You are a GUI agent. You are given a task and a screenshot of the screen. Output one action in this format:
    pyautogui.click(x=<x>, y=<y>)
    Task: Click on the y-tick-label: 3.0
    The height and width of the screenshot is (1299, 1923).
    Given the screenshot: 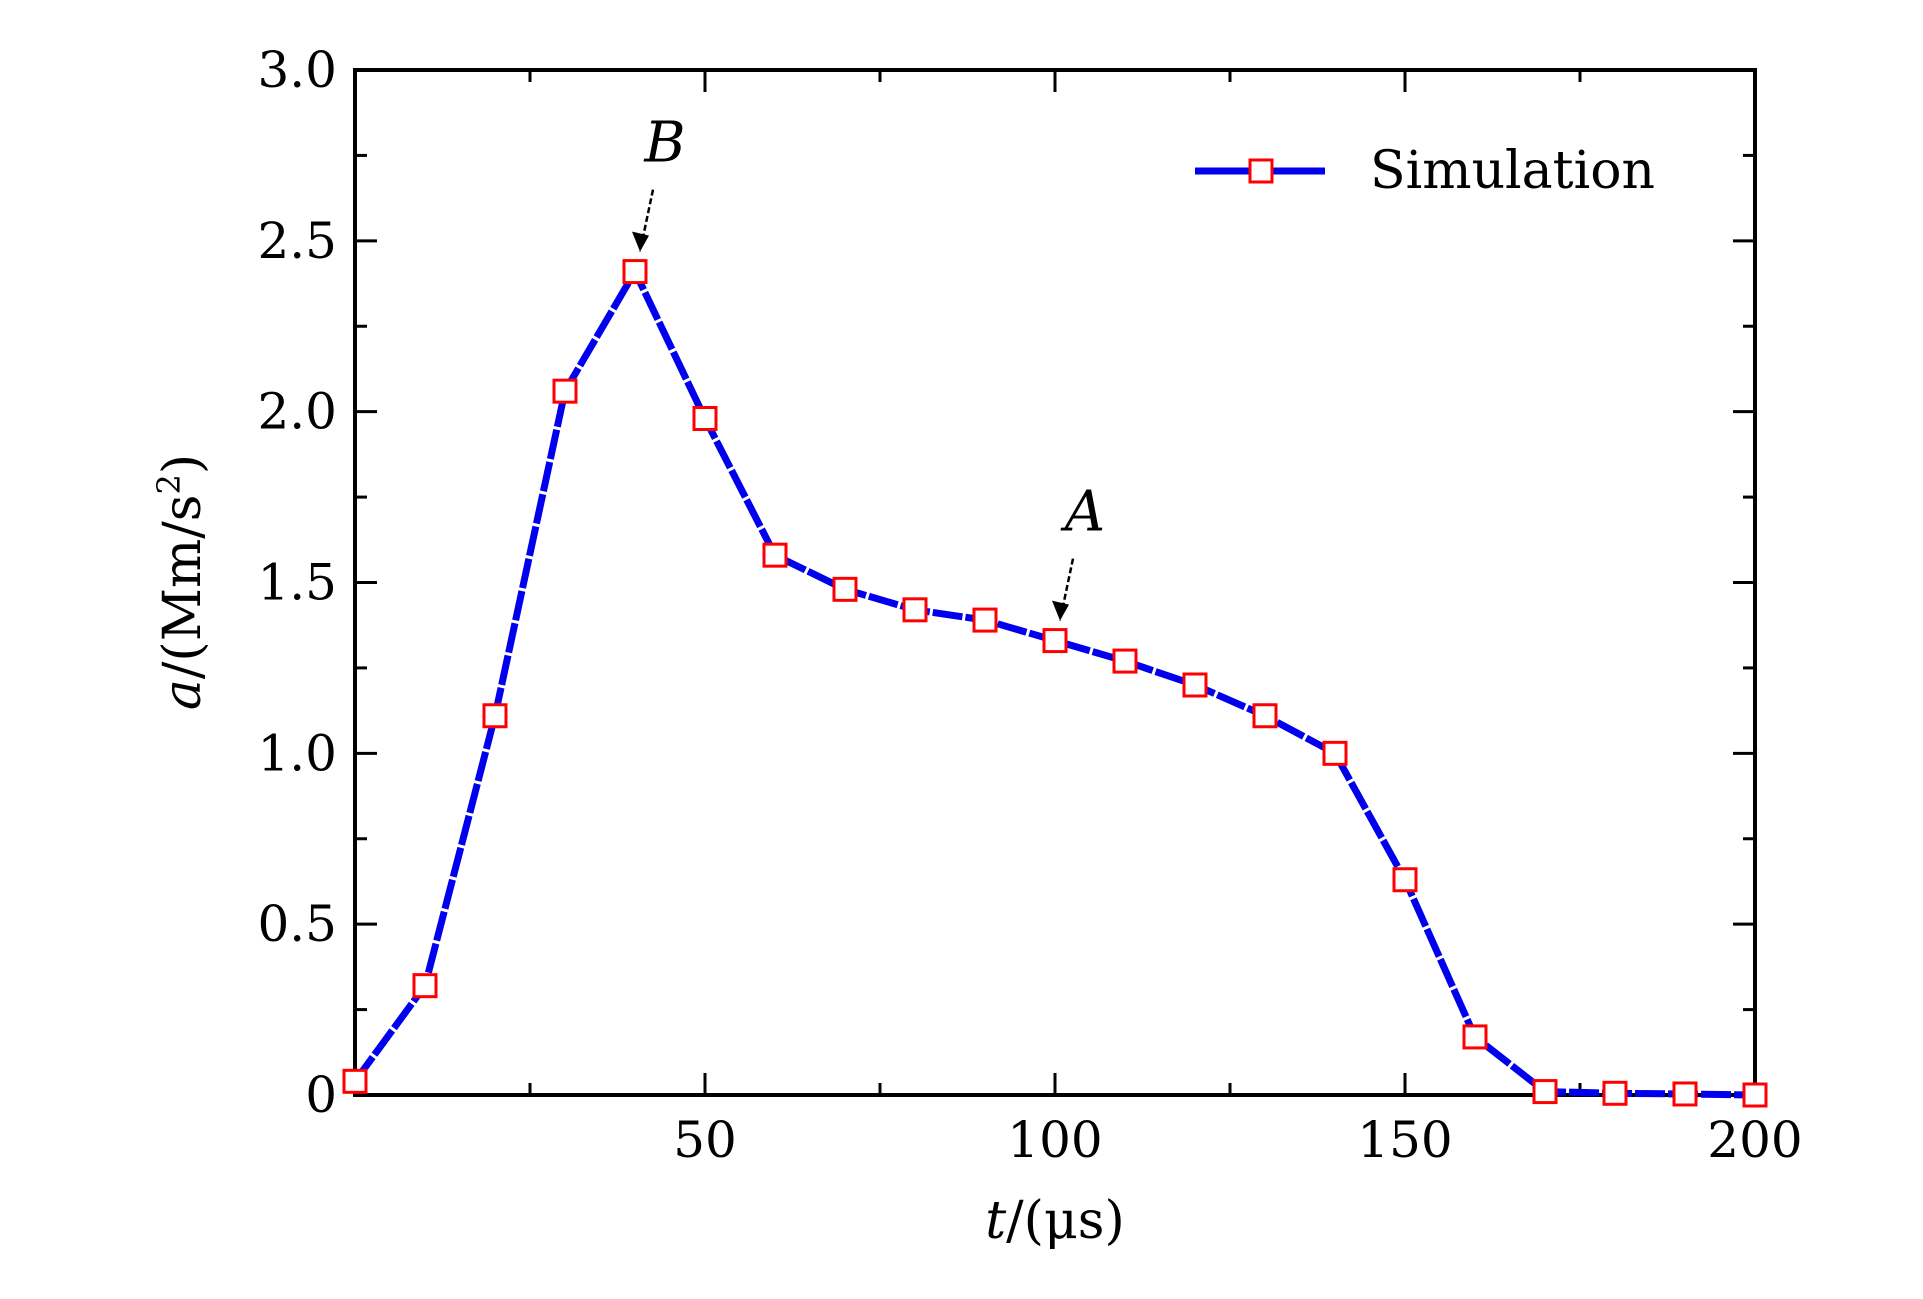 What is the action you would take?
    pyautogui.click(x=297, y=70)
    